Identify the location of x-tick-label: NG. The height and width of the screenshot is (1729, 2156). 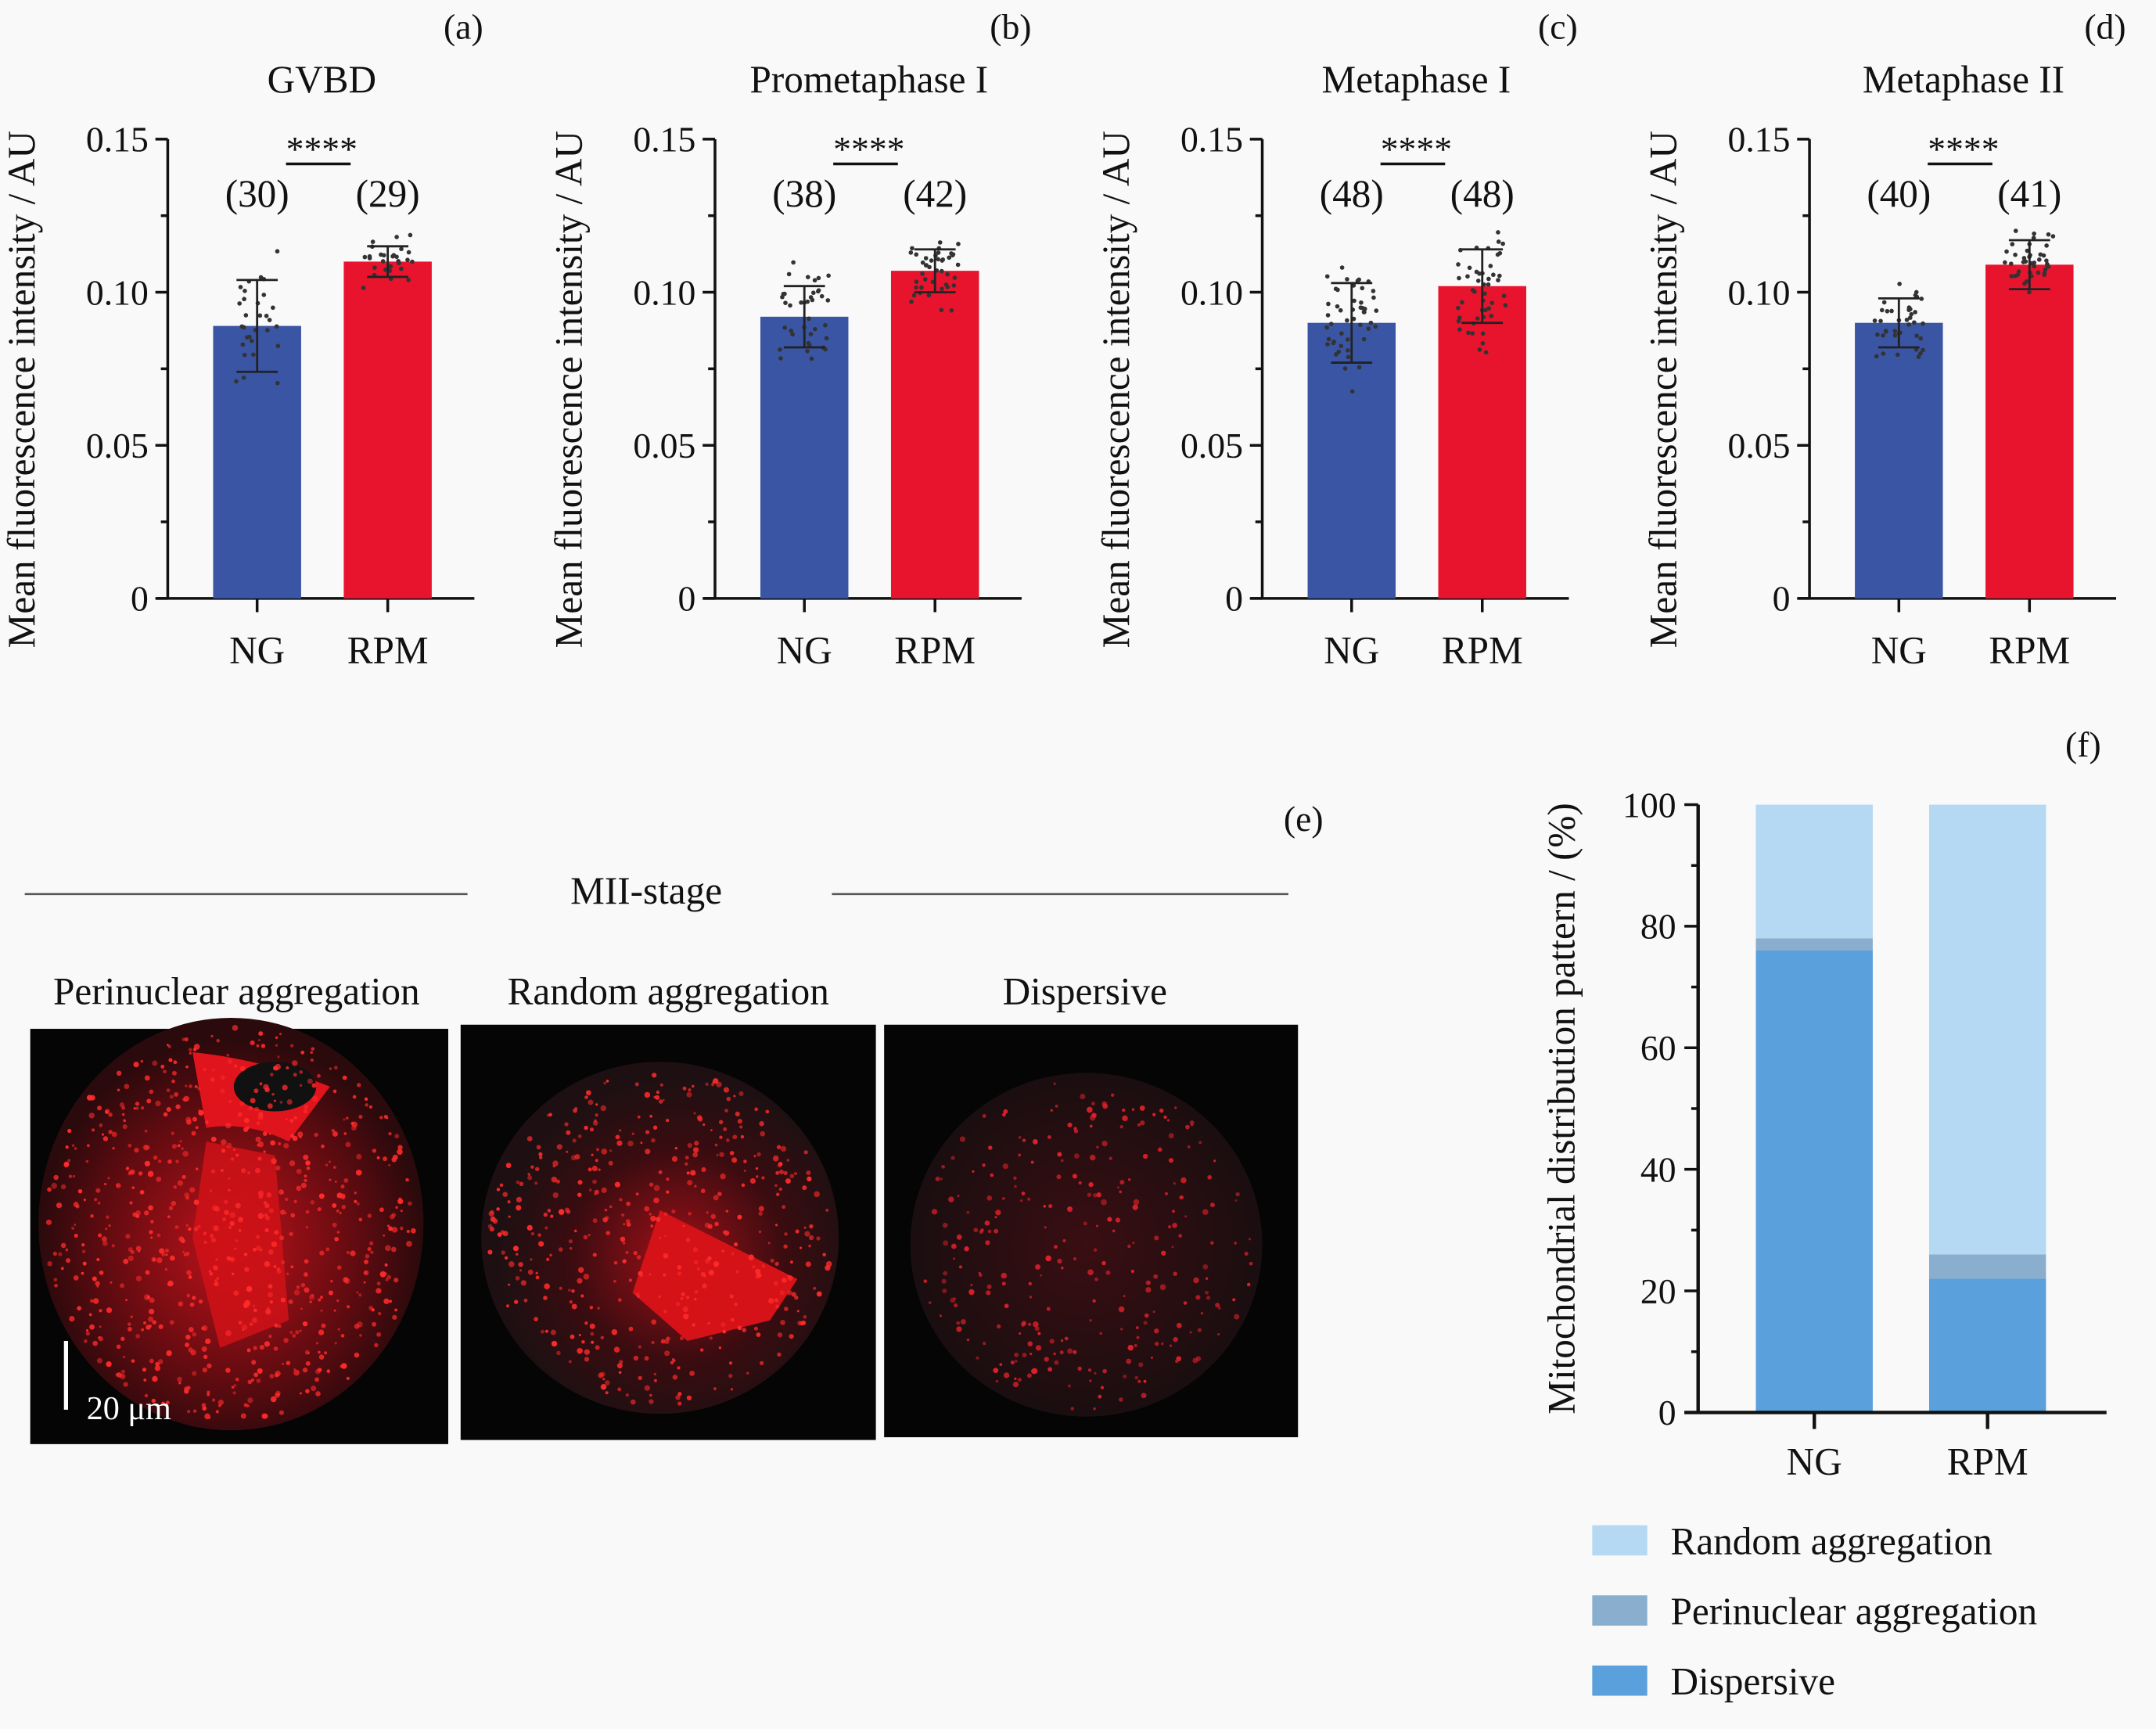
(804, 650).